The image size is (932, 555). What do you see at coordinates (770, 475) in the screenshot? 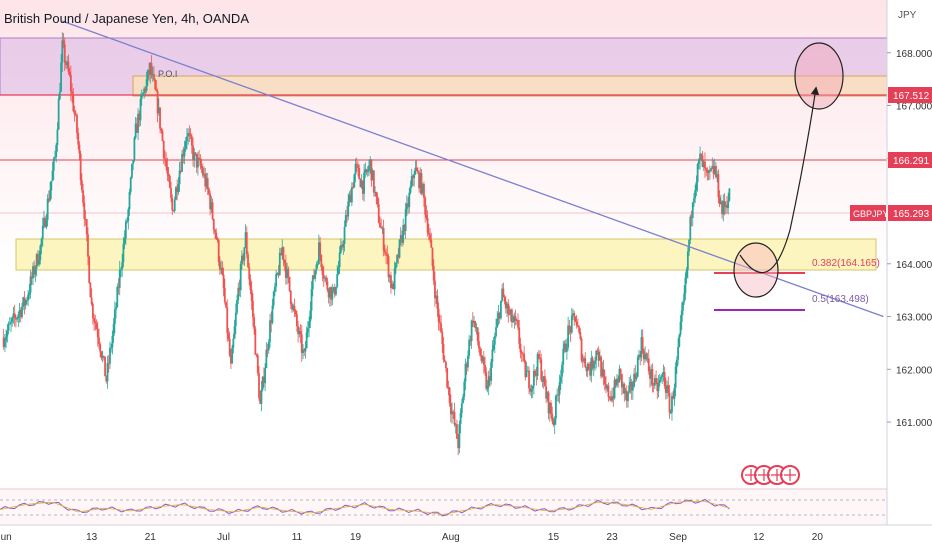
I see `event-icons` at bounding box center [770, 475].